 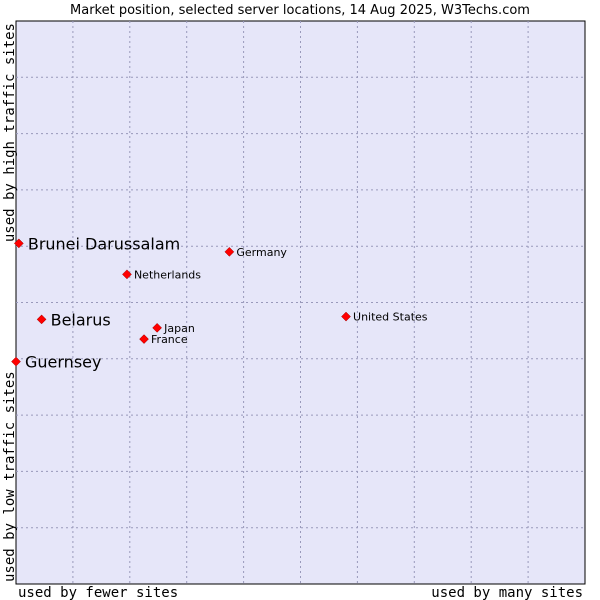 I want to click on data-label-germany: Germany, so click(x=261, y=252).